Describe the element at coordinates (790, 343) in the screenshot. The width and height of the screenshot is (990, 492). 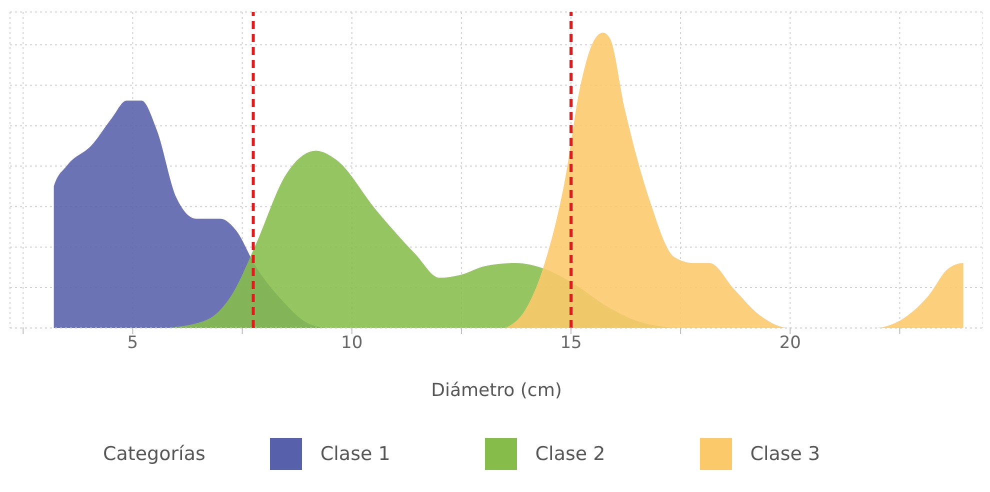
I see `x-tick-label: 20` at that location.